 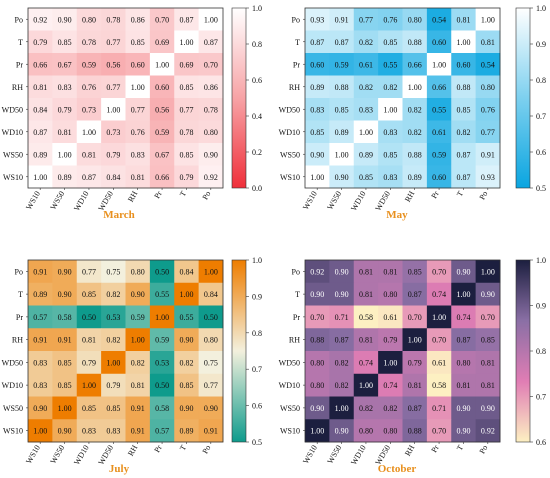 I want to click on cell-value-label: 0.70, so click(x=488, y=317).